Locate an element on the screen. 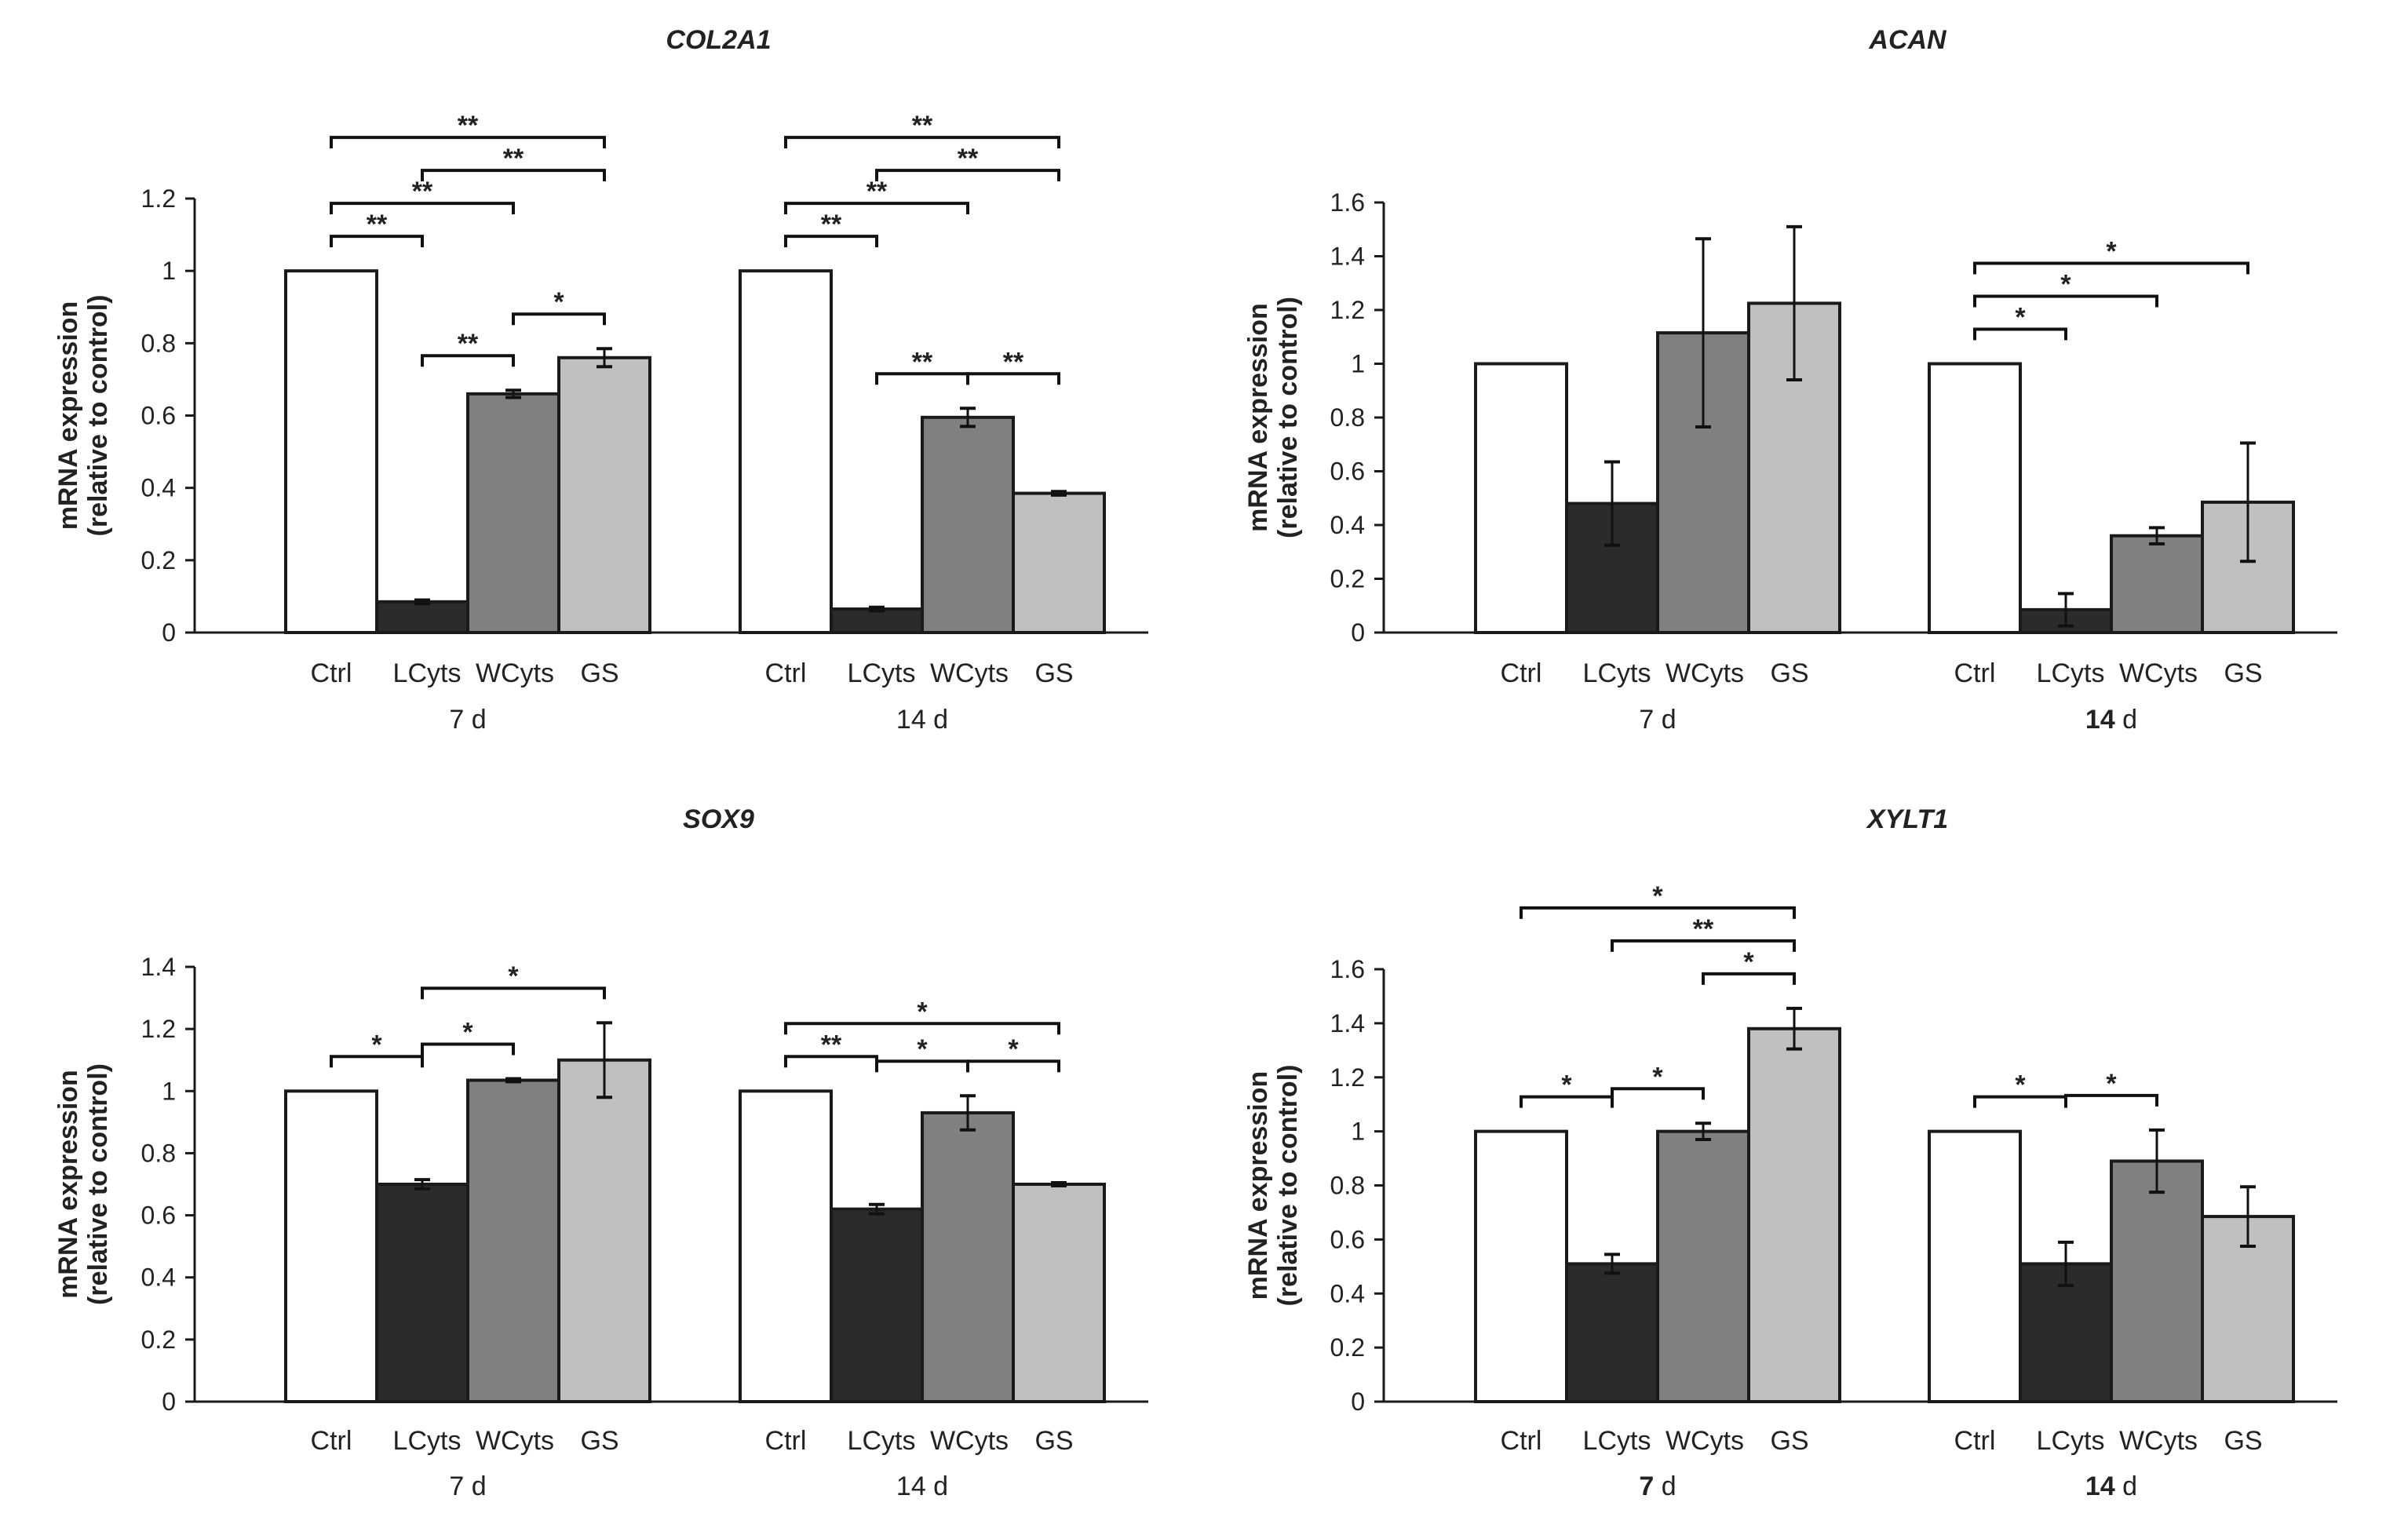 The image size is (2408, 1517). chart-title: SOX9 is located at coordinates (719, 819).